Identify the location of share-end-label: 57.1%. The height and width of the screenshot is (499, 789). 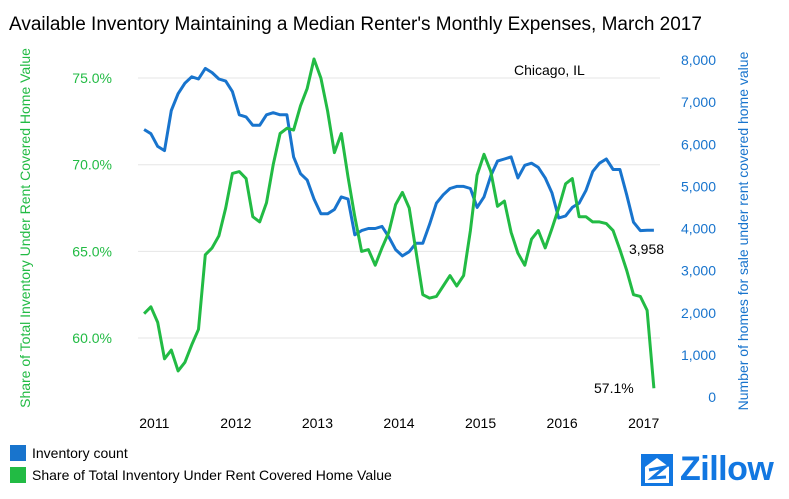
(614, 388).